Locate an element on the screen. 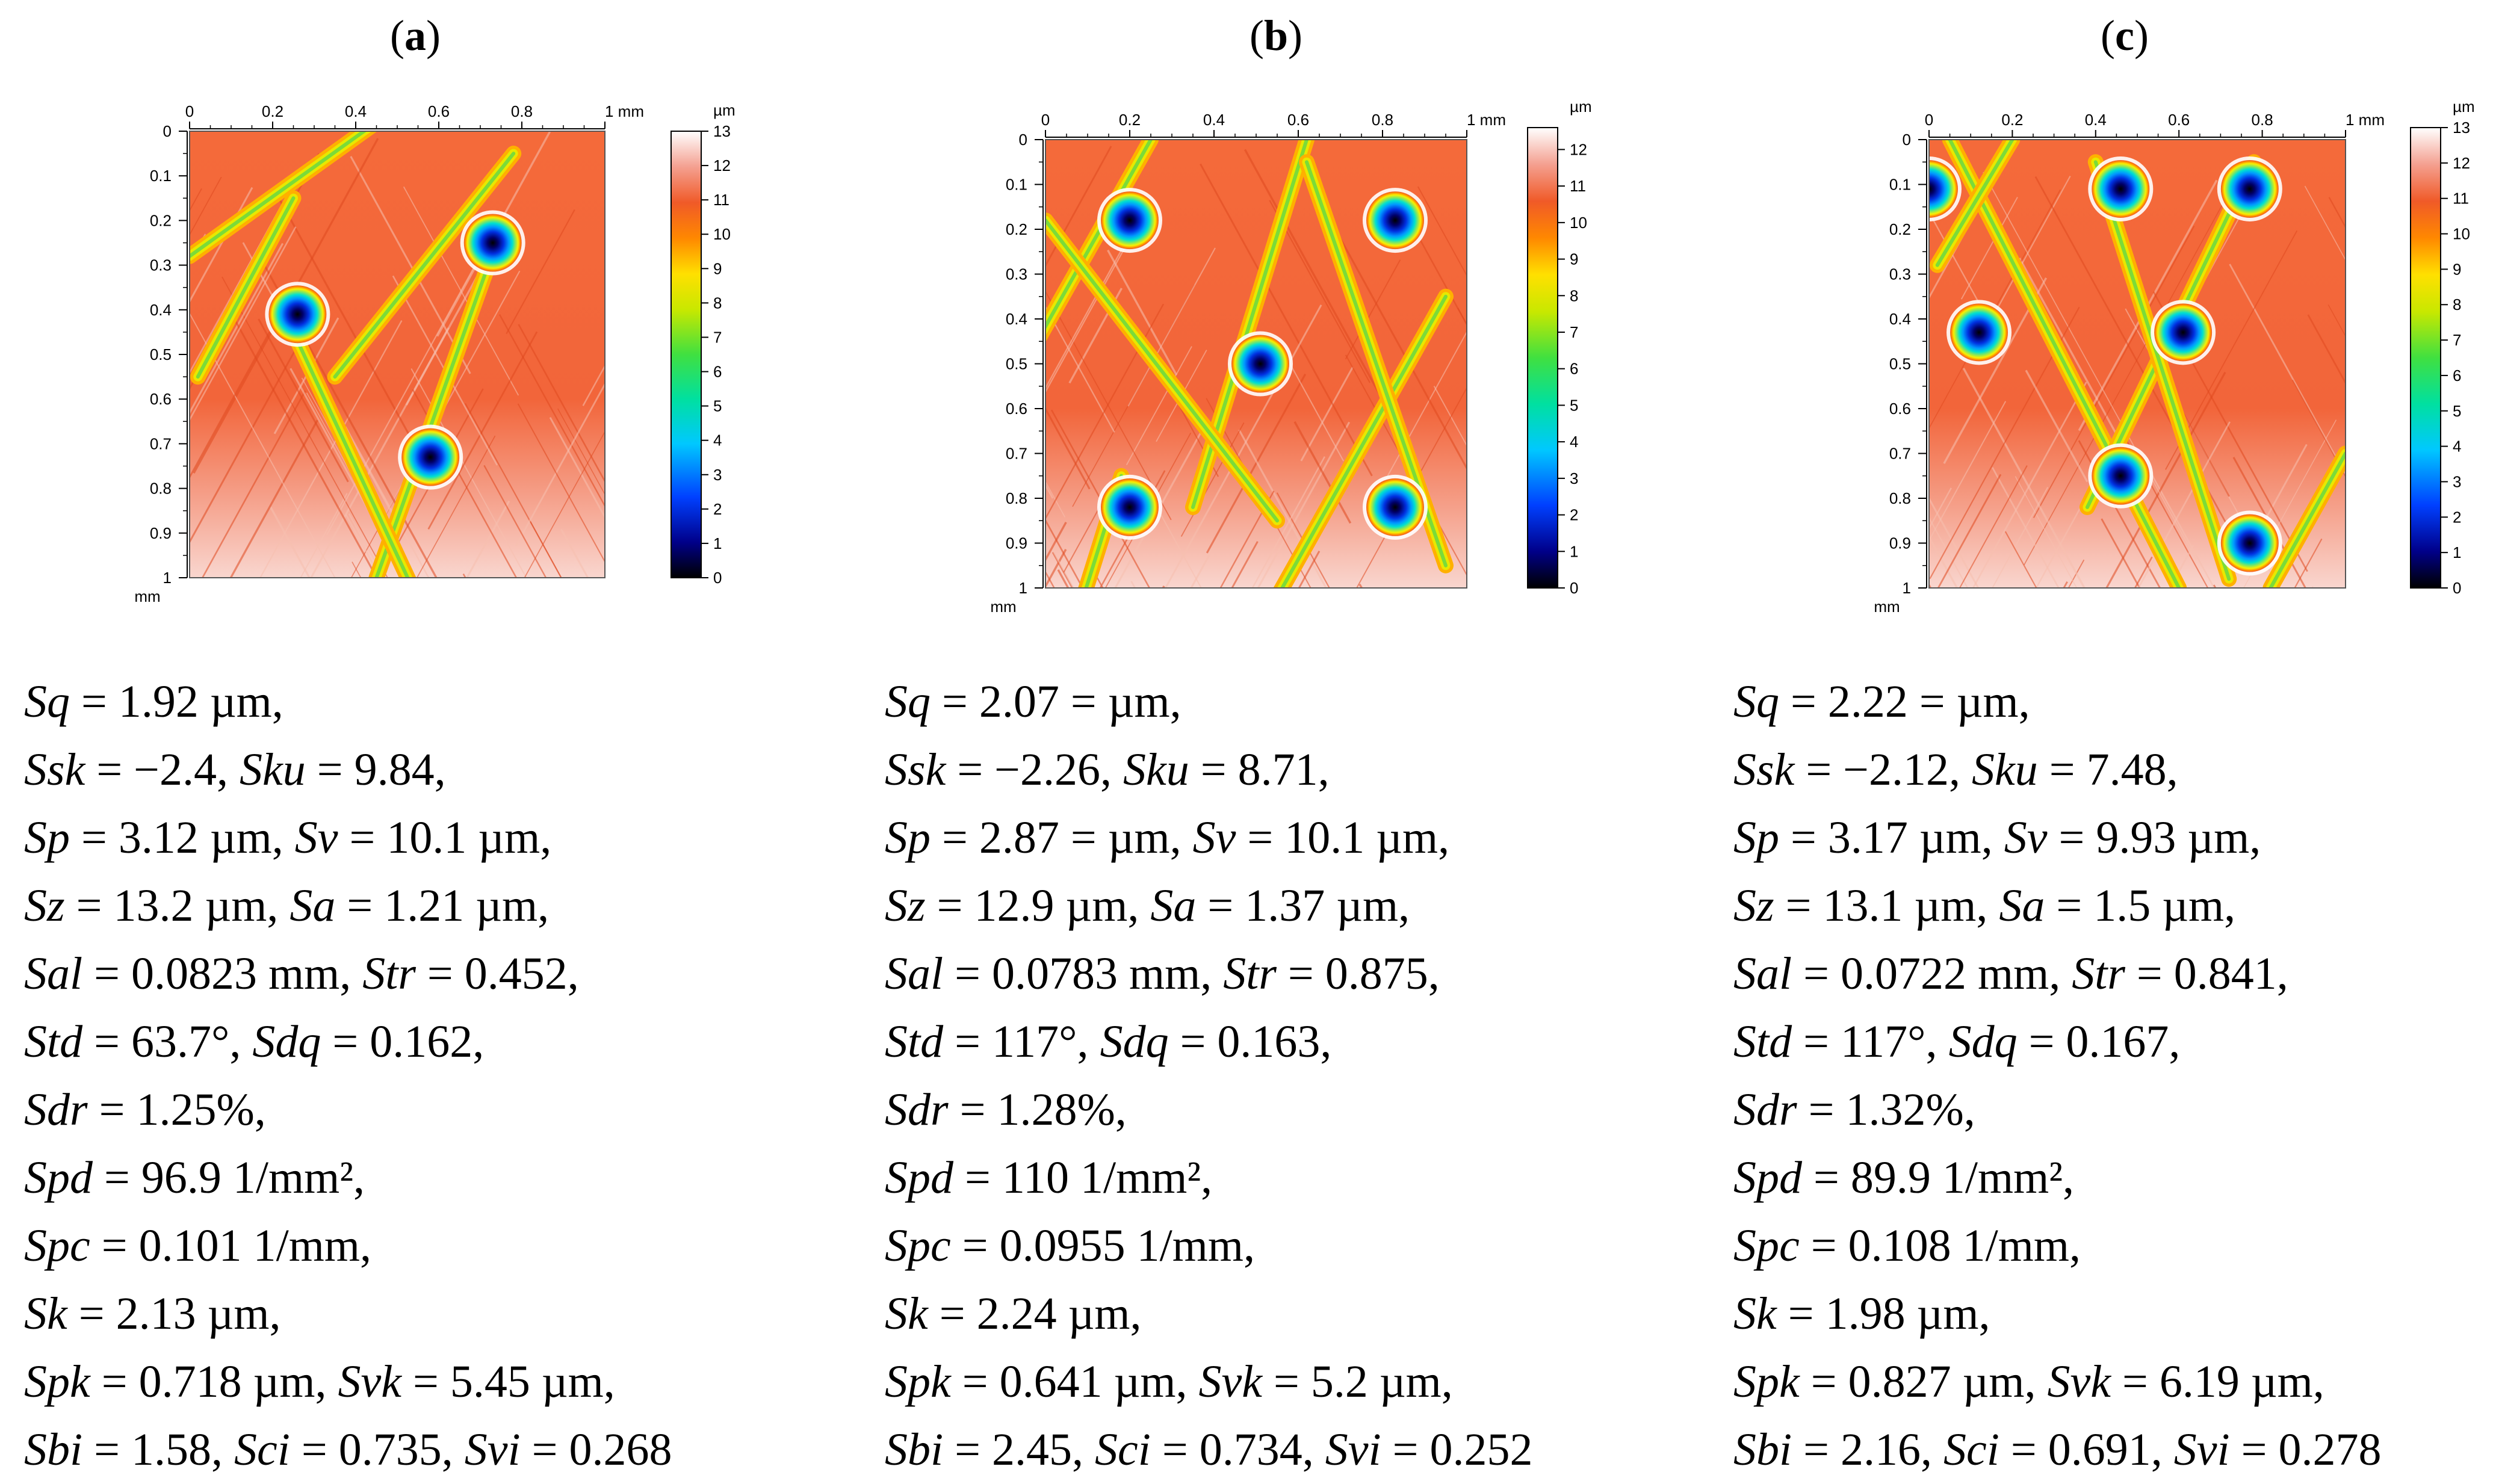 This screenshot has width=2493, height=1484. parameter-value: = 0.0823 mm, is located at coordinates (222, 973).